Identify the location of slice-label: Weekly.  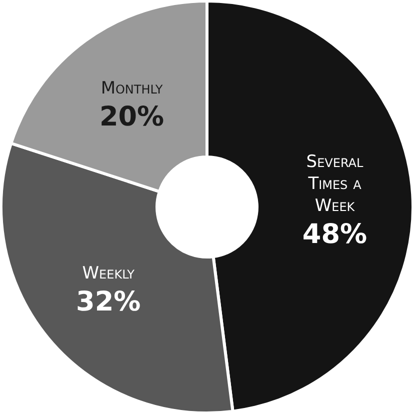
(109, 274).